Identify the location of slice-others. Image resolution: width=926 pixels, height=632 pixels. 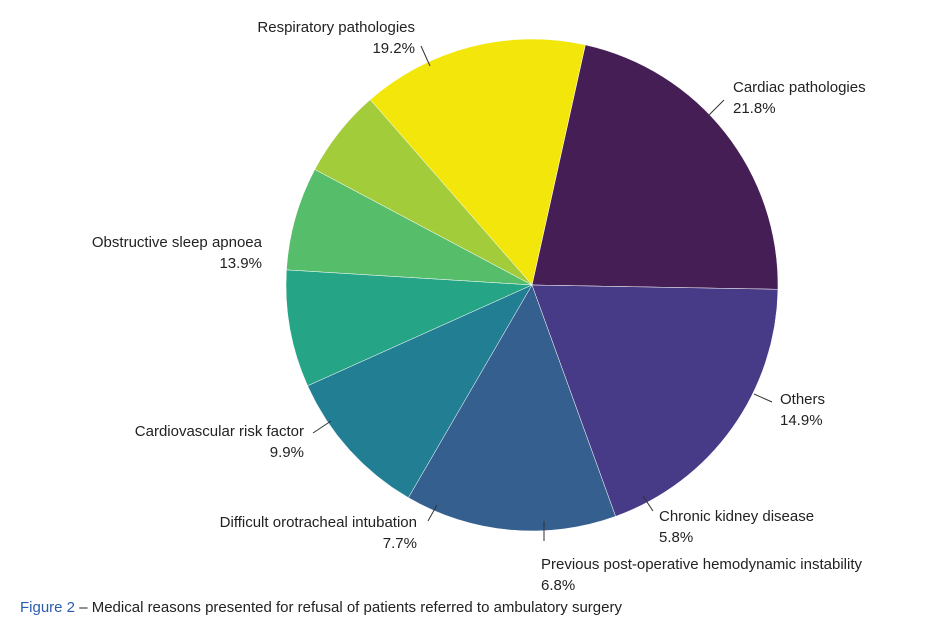
(477, 162).